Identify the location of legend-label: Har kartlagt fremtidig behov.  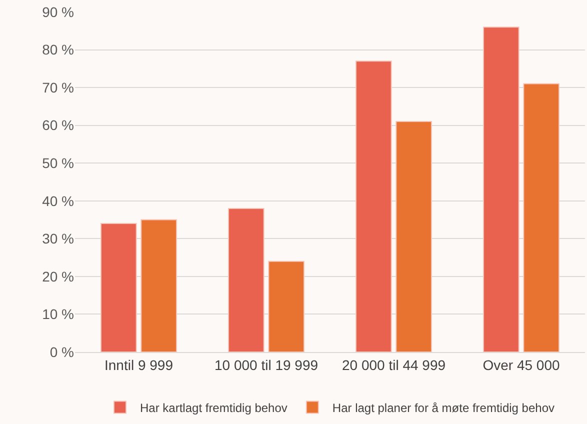
(214, 407).